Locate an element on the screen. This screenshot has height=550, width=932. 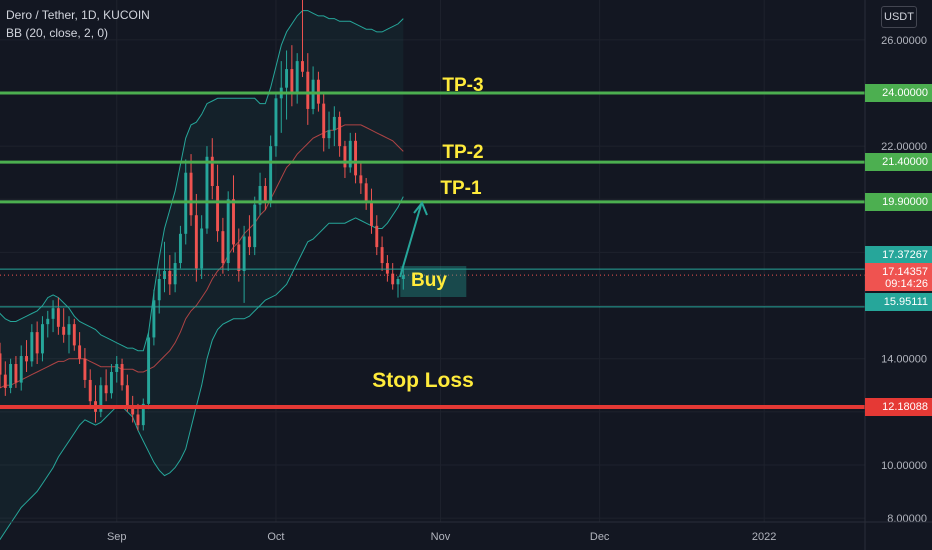
price-tick-label: 10.00000 is located at coordinates (904, 466).